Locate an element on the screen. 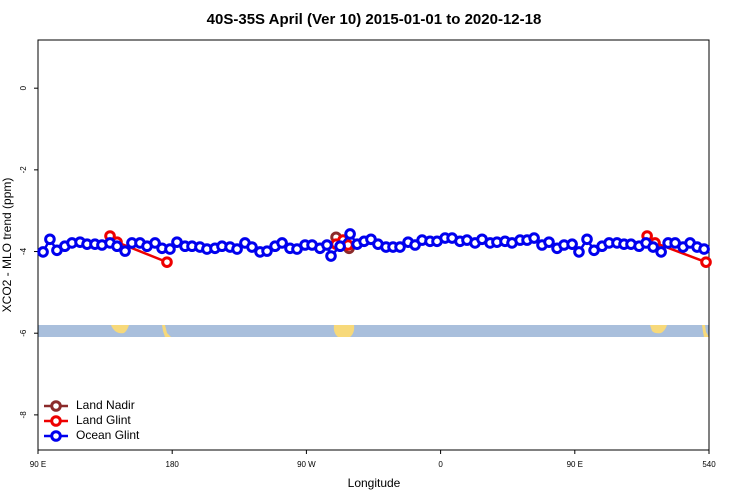 This screenshot has width=750, height=500. x-tick-label: 540 is located at coordinates (709, 464).